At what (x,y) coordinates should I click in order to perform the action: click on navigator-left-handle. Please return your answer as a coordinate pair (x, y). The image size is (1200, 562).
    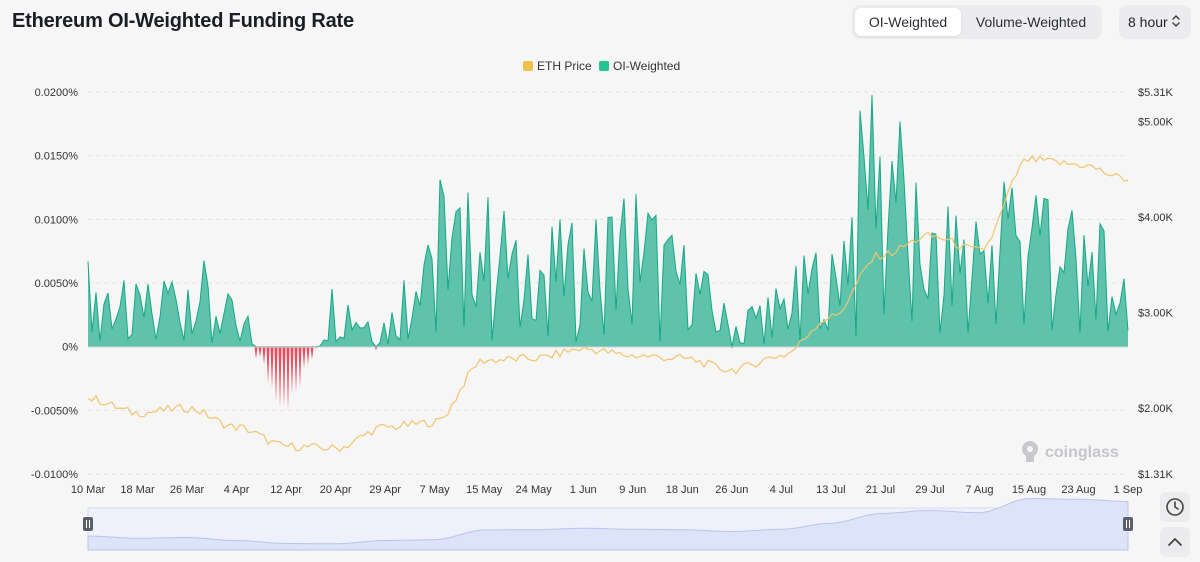
    Looking at the image, I should click on (88, 524).